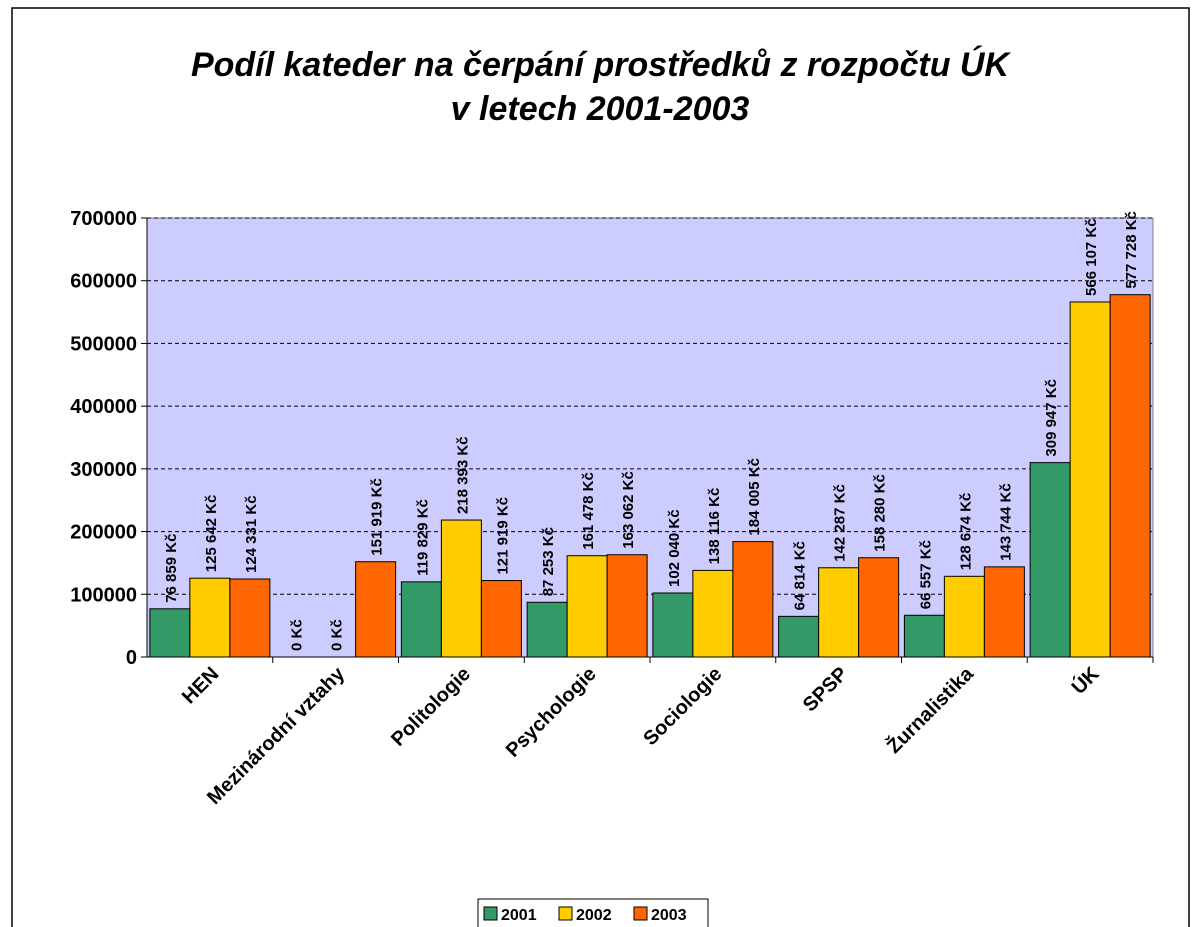  Describe the element at coordinates (925, 574) in the screenshot. I see `value-label: 66 557 Kč` at that location.